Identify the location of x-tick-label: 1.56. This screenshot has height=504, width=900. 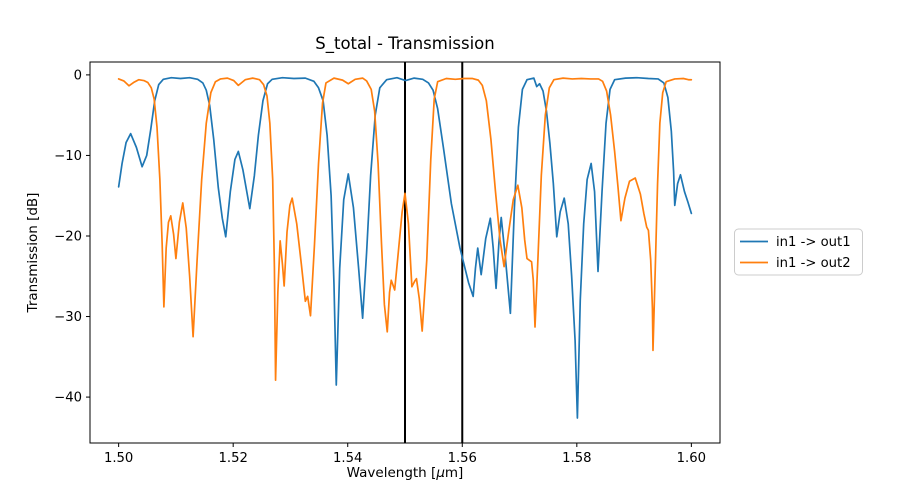
(462, 458).